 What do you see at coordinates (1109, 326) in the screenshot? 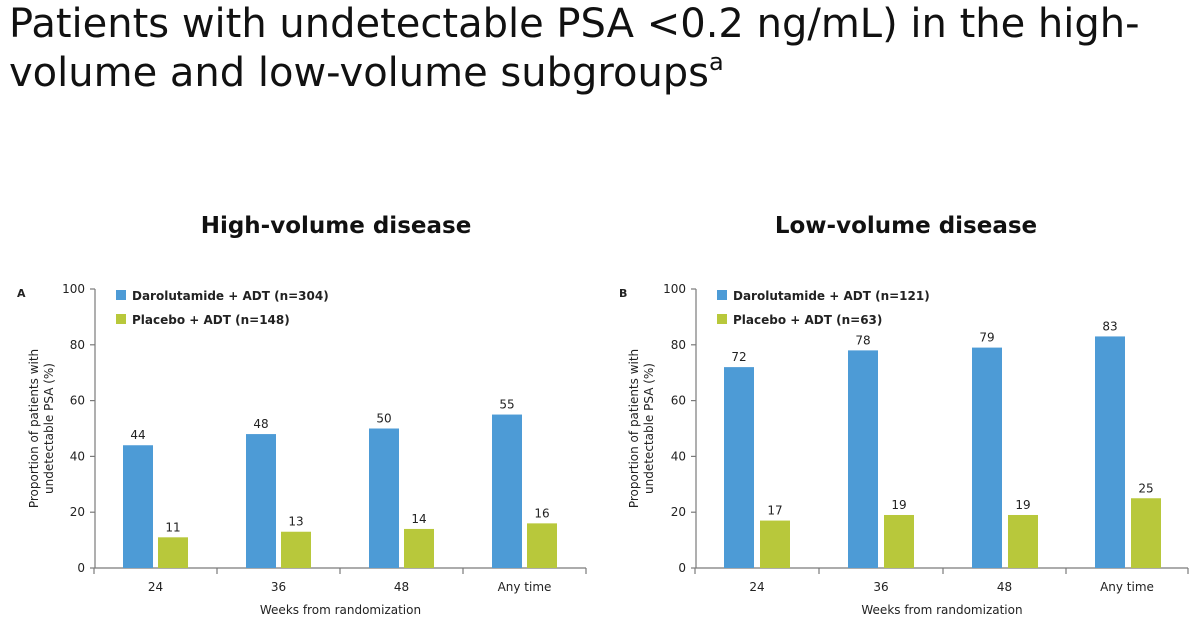
I see `data-label: 83` at bounding box center [1109, 326].